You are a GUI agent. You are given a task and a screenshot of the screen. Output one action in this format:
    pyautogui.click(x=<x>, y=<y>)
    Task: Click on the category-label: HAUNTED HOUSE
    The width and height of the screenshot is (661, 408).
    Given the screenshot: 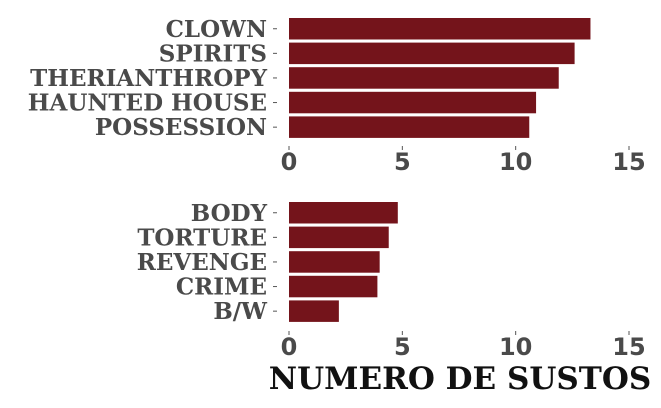 What is the action you would take?
    pyautogui.click(x=147, y=103)
    